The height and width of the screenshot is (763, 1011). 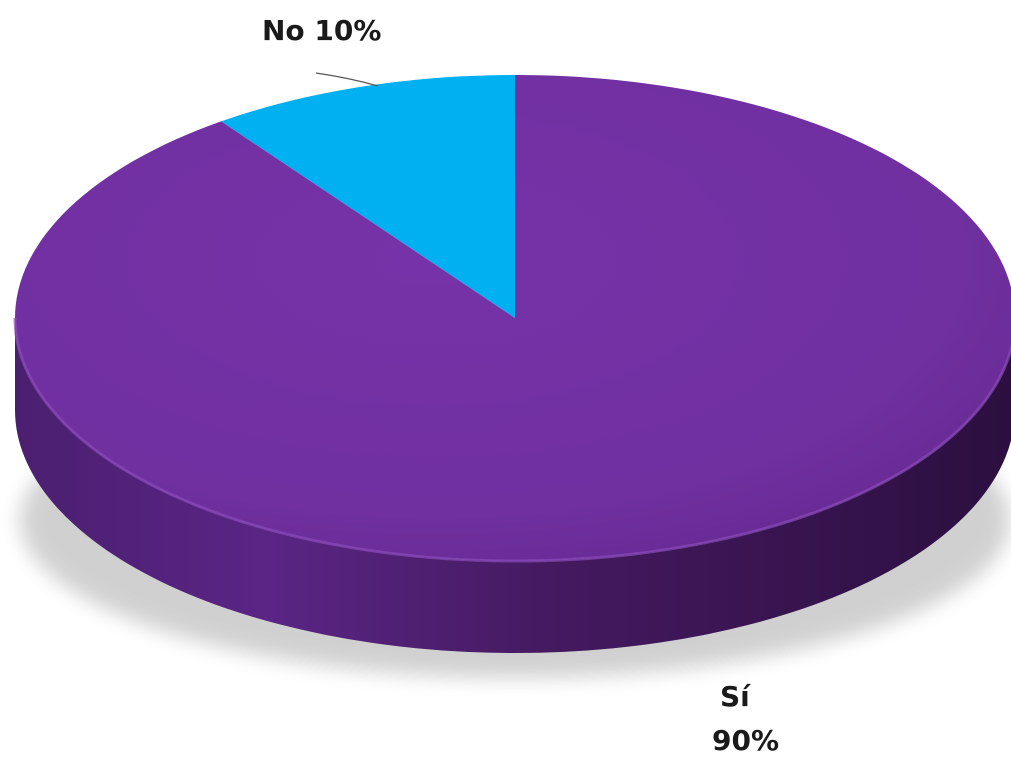 I want to click on slice-label-si-percent: 90%, so click(x=746, y=740).